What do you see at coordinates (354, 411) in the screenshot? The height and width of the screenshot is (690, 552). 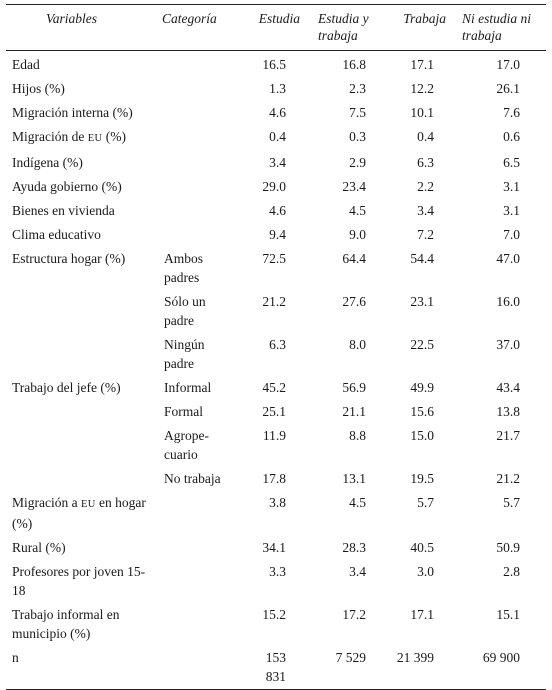 I see `cell-estudia-y-trabaja: 21.1` at bounding box center [354, 411].